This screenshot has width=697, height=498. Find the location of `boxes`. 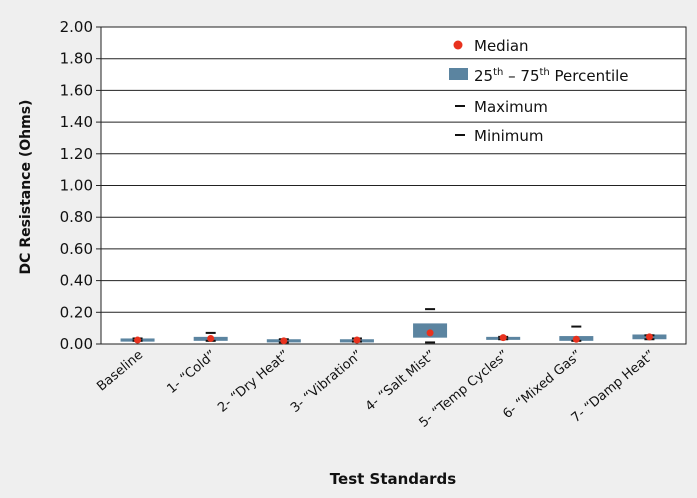

boxes is located at coordinates (393, 326).